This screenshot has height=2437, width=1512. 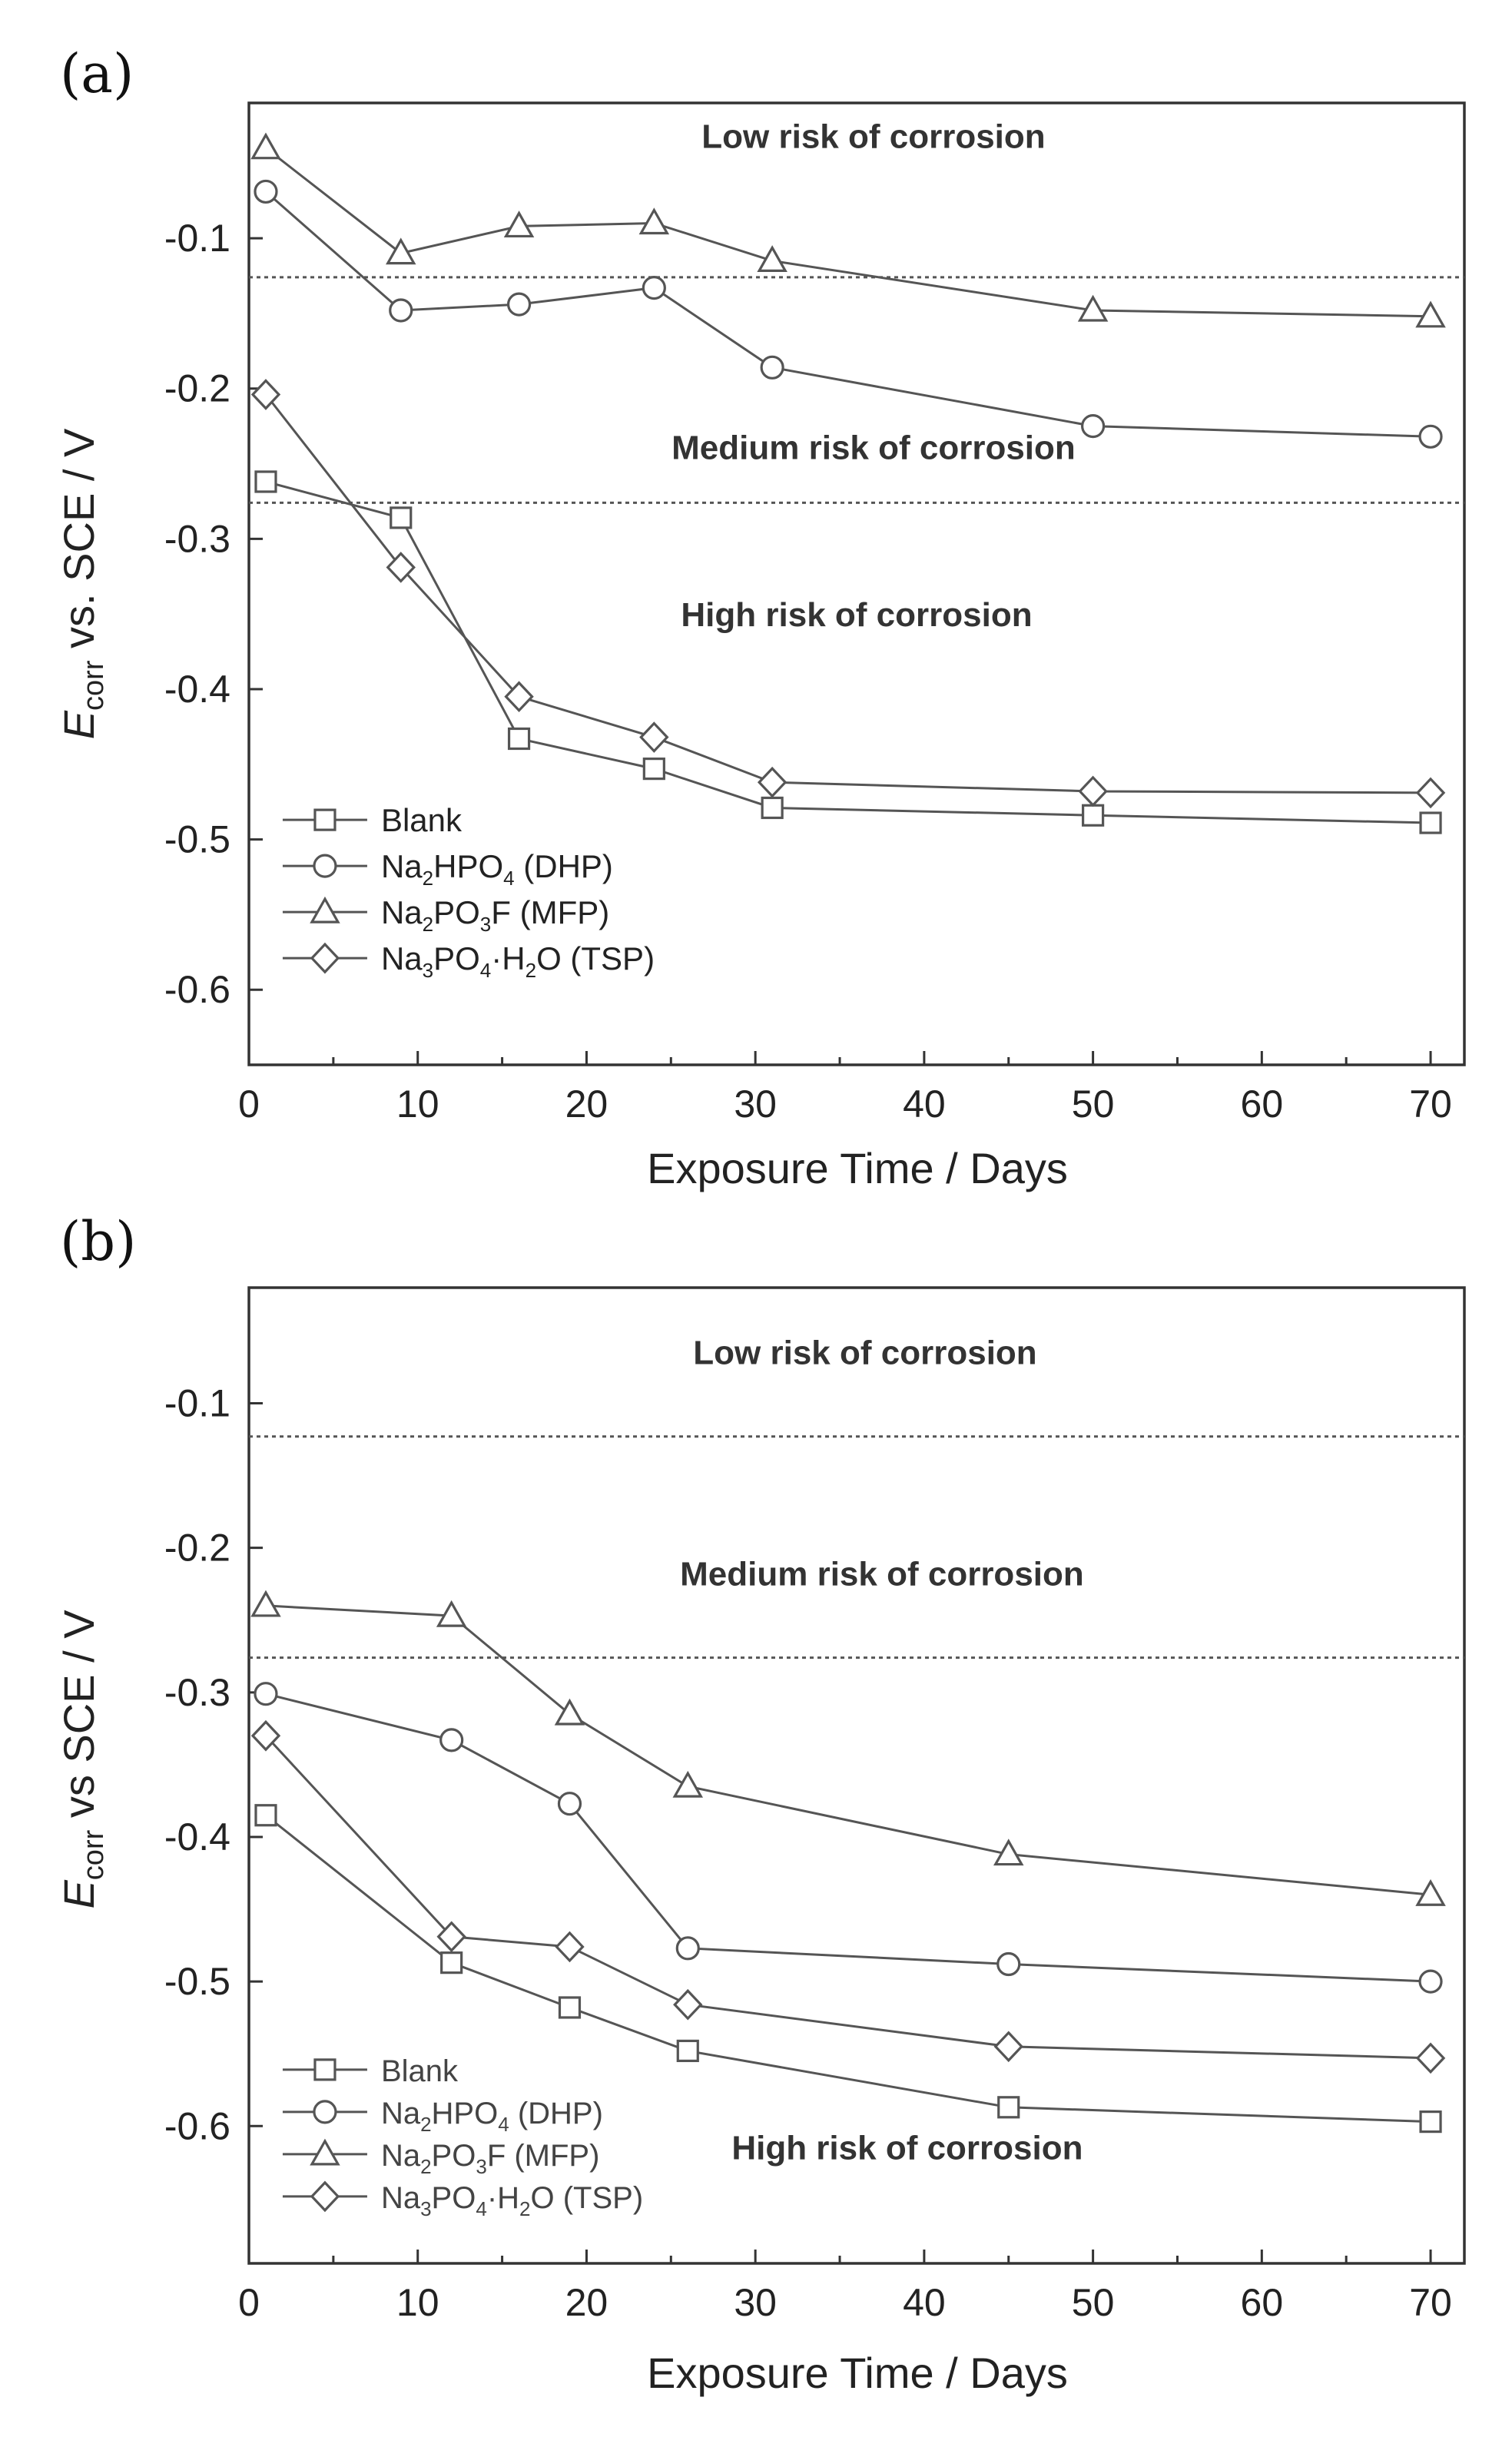 I want to click on legend-marker-a-square, so click(x=325, y=819).